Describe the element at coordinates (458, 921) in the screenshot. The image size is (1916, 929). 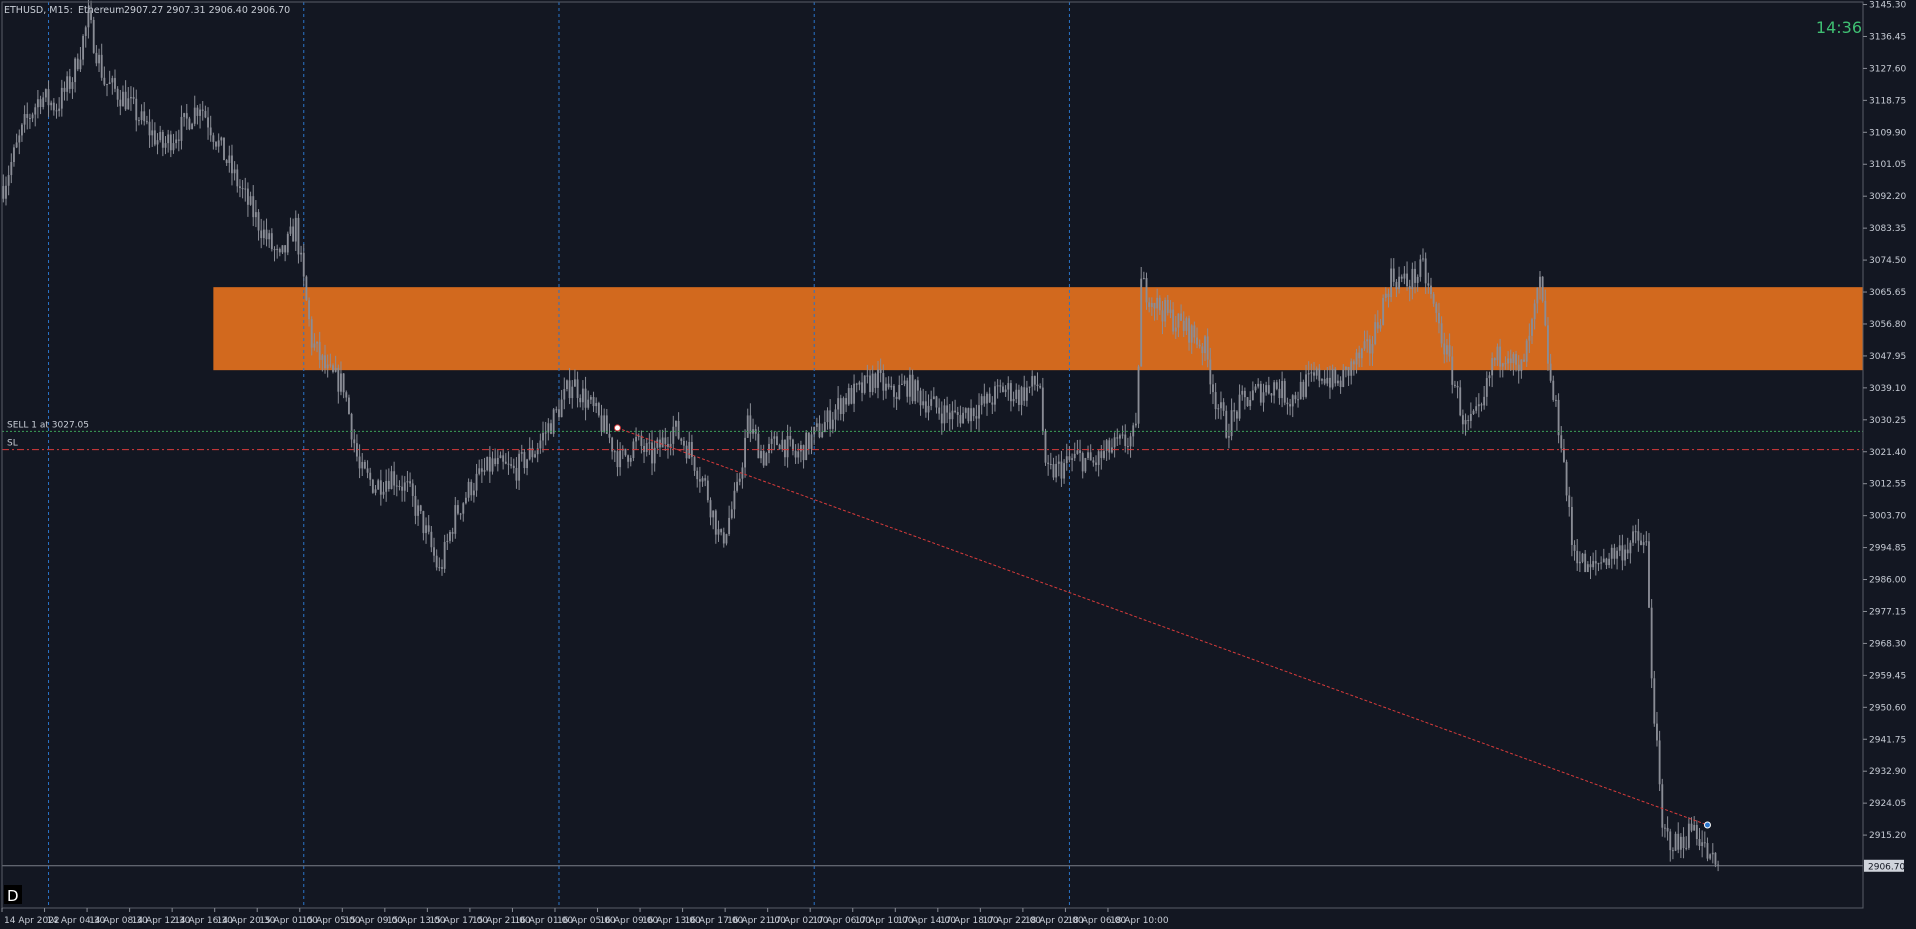
I see `time-tick-label: 15 Apr 17:00` at that location.